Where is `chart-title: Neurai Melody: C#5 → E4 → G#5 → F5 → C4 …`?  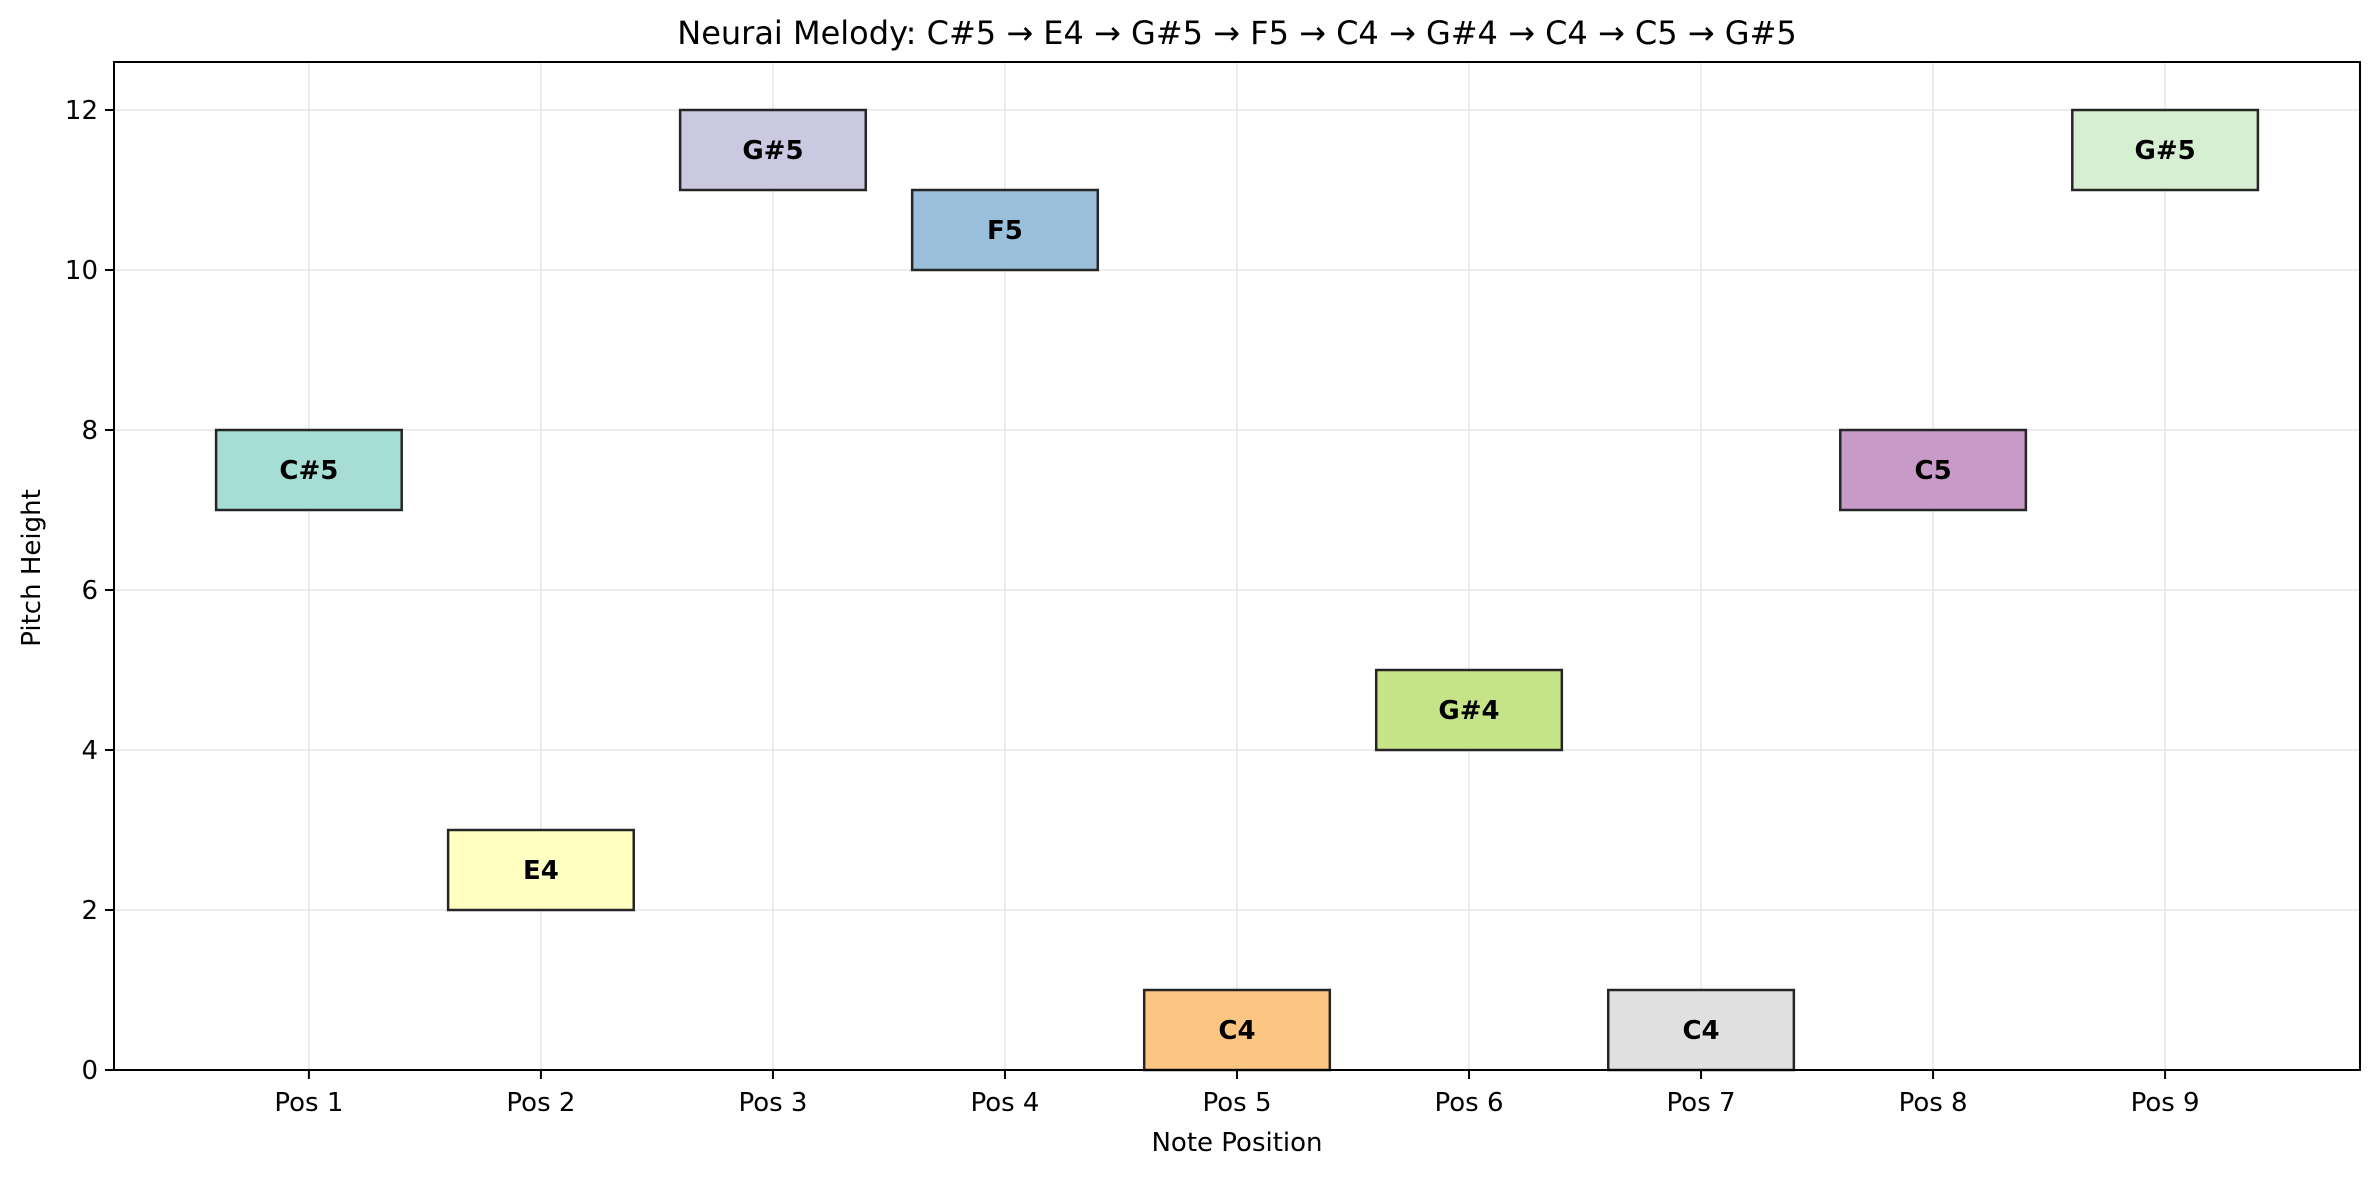
chart-title: Neurai Melody: C#5 → E4 → G#5 → F5 → C4 … is located at coordinates (1237, 33).